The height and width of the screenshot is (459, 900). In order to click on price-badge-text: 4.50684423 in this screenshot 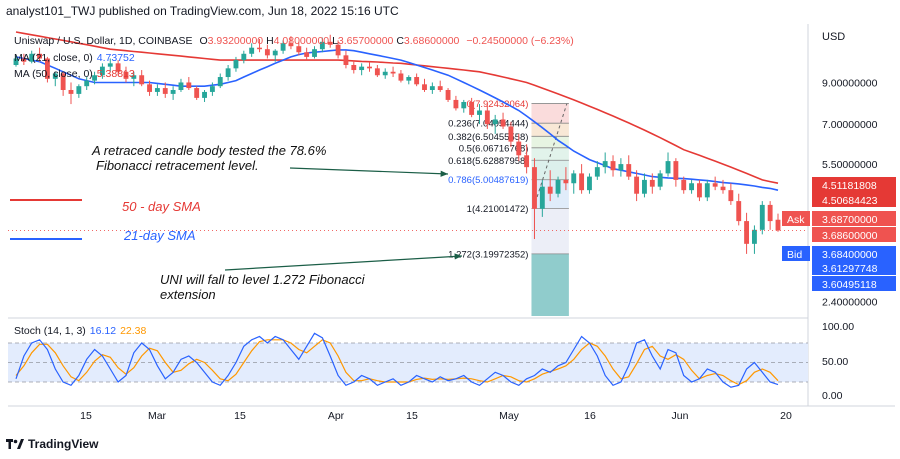, I will do `click(850, 201)`.